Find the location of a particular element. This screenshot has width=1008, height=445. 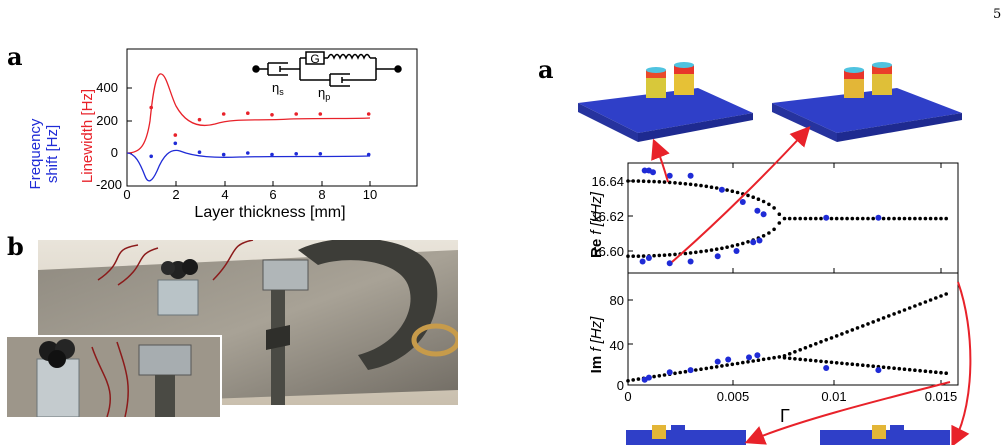

x-axis-label: Γ is located at coordinates (785, 415).